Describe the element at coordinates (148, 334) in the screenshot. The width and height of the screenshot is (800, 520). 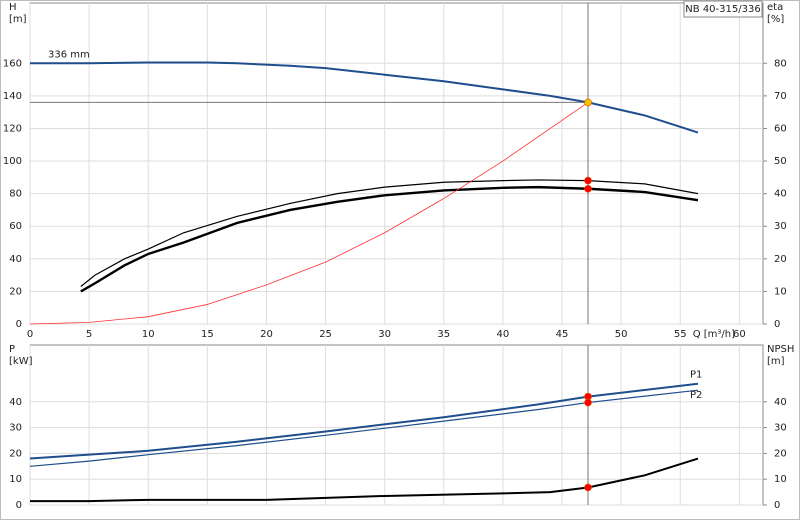
I see `x-tick-label: 10` at that location.